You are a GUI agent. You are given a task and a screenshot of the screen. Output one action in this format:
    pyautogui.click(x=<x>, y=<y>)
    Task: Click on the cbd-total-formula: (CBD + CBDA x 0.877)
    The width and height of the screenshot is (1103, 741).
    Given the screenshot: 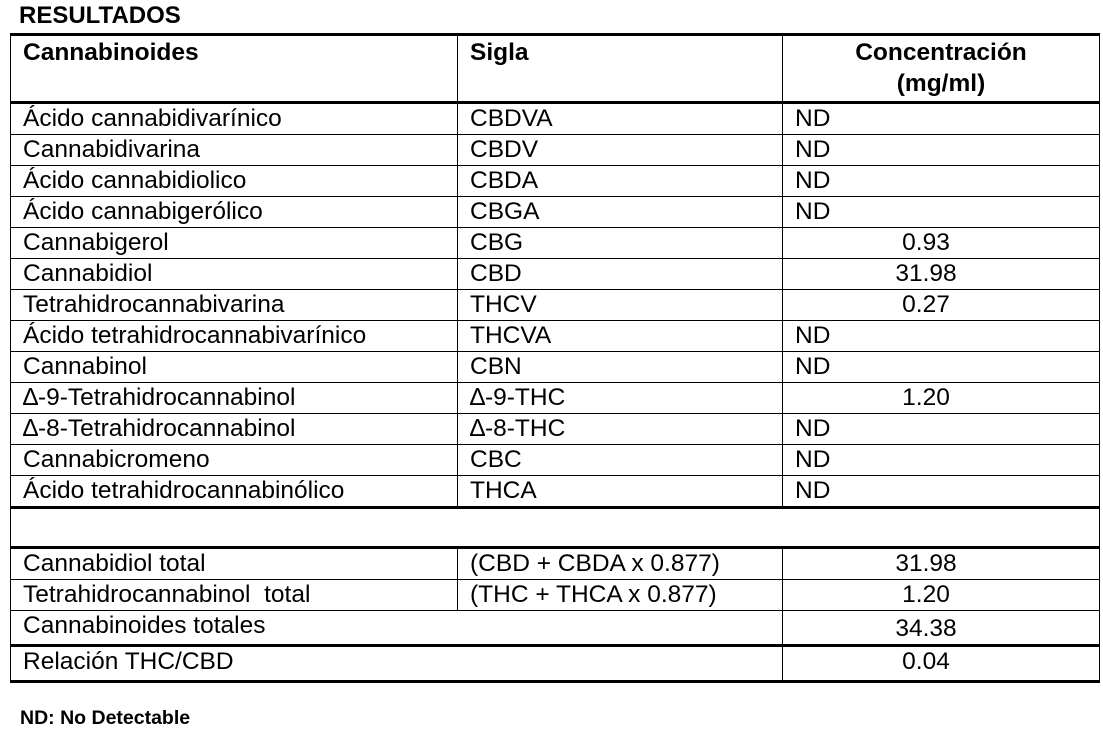 What is the action you would take?
    pyautogui.click(x=620, y=563)
    